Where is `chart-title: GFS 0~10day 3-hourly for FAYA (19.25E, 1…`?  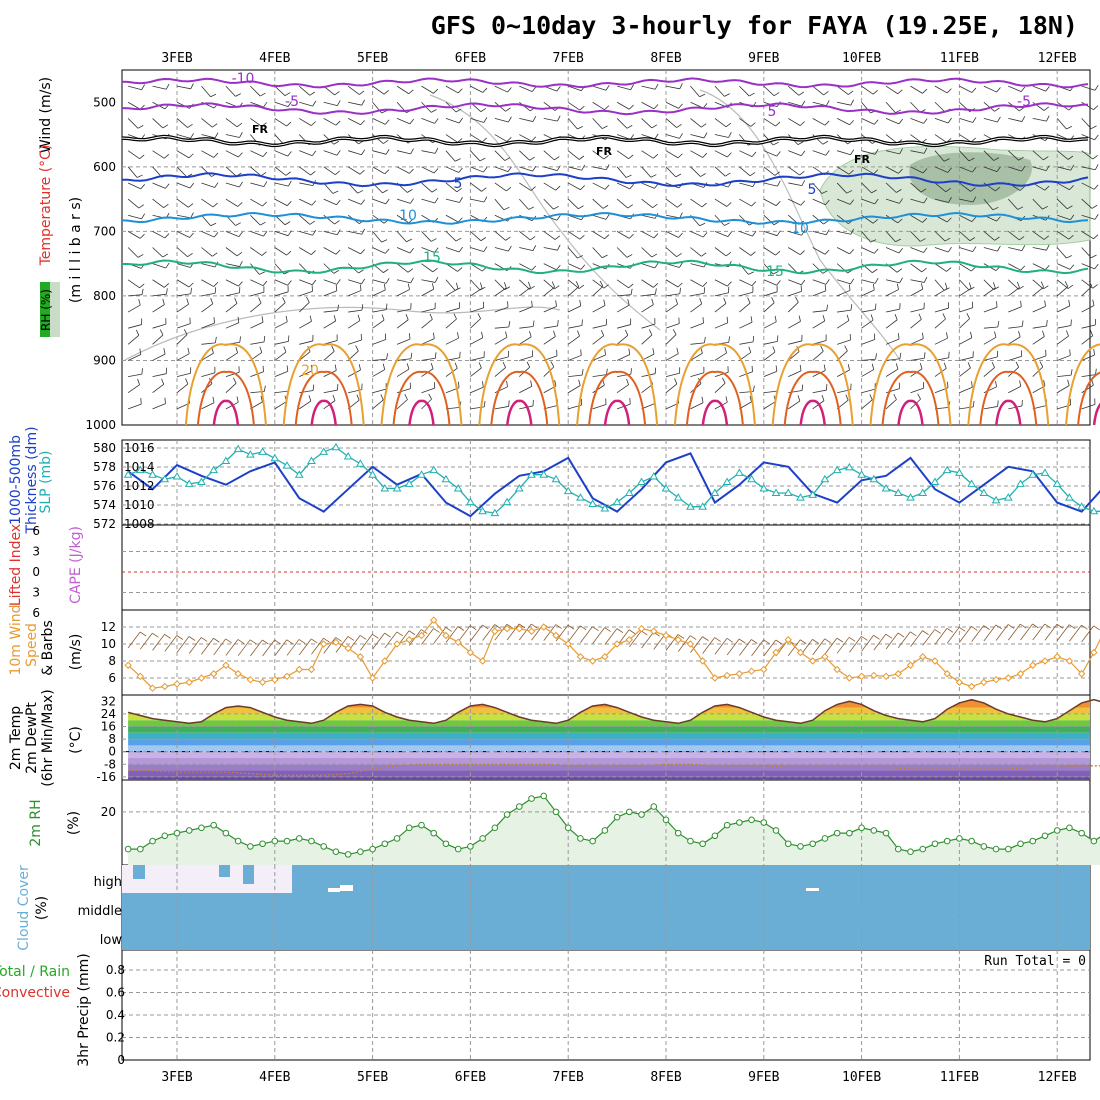 chart-title: GFS 0~10day 3-hourly for FAYA (19.25E, 1… is located at coordinates (754, 25).